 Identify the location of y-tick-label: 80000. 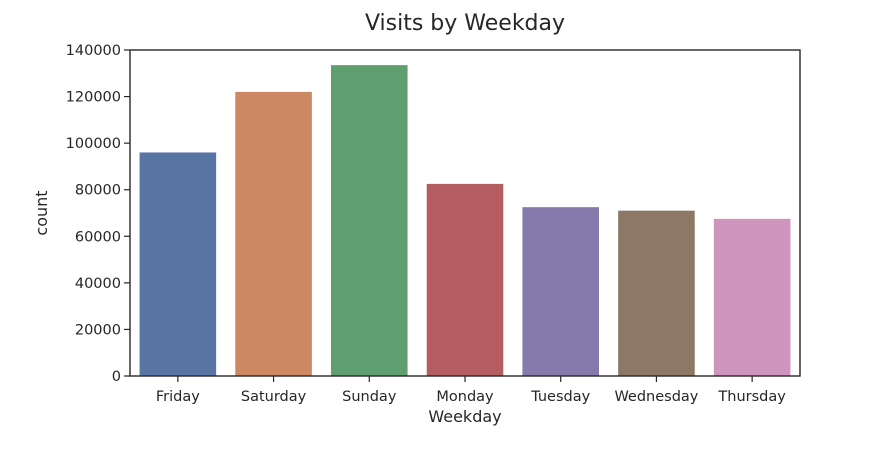
(98, 191).